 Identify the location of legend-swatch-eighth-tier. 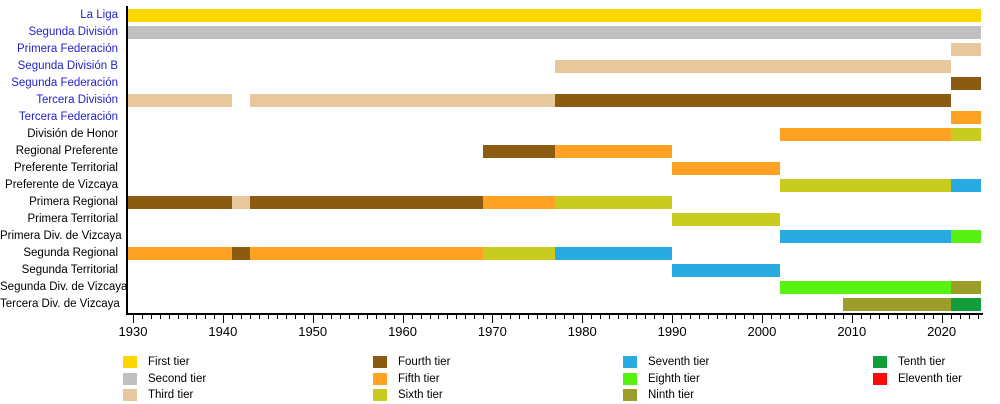
(630, 378).